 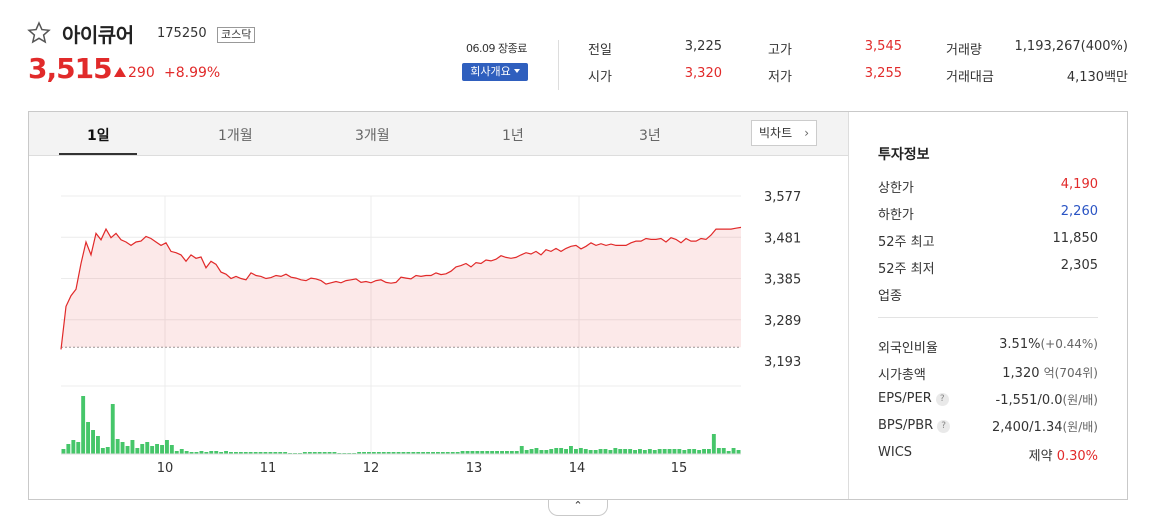 I want to click on chevron-up-icon: ⌃, so click(x=578, y=505).